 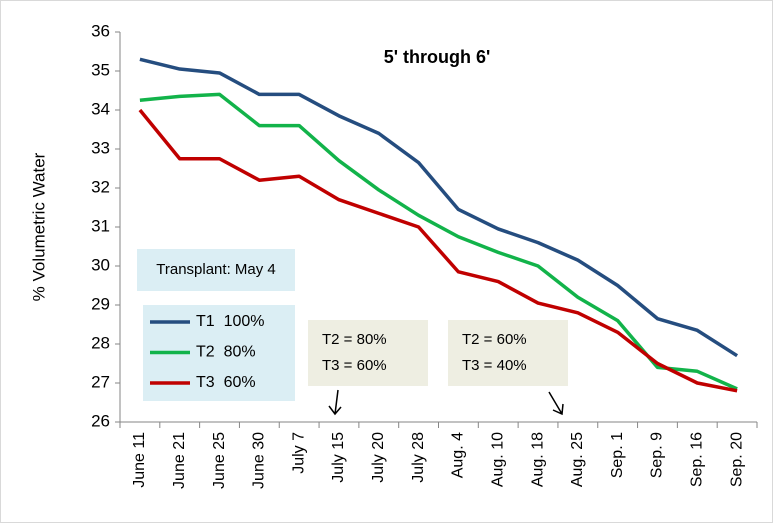 I want to click on legend-label: T1 100%, so click(x=230, y=321).